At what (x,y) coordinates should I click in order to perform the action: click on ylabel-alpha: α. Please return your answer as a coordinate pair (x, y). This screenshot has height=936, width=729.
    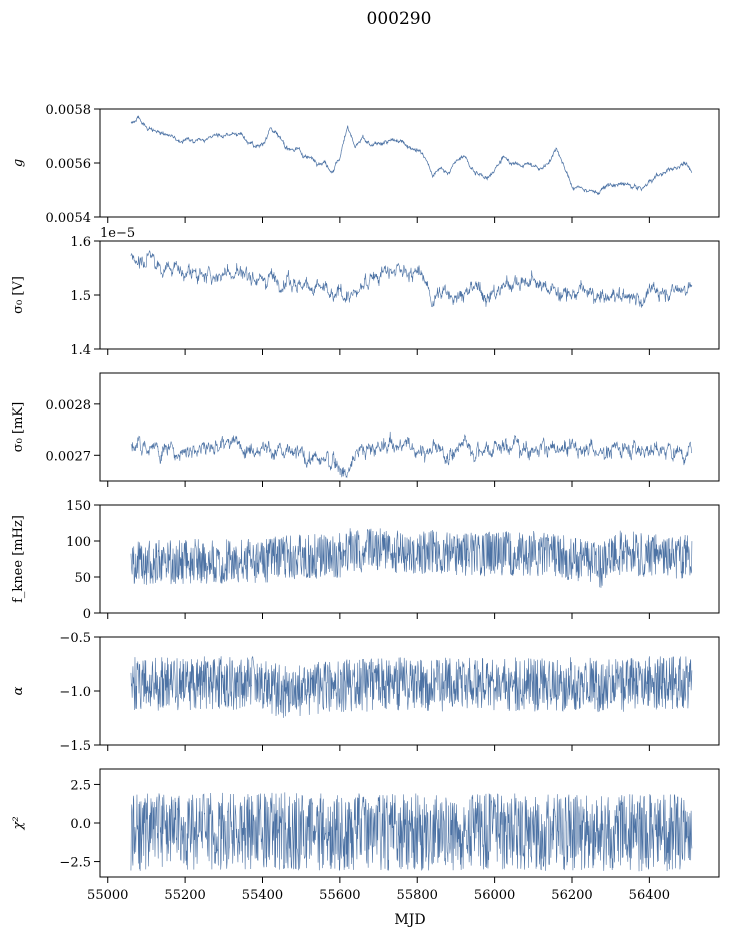
    Looking at the image, I should click on (18, 690).